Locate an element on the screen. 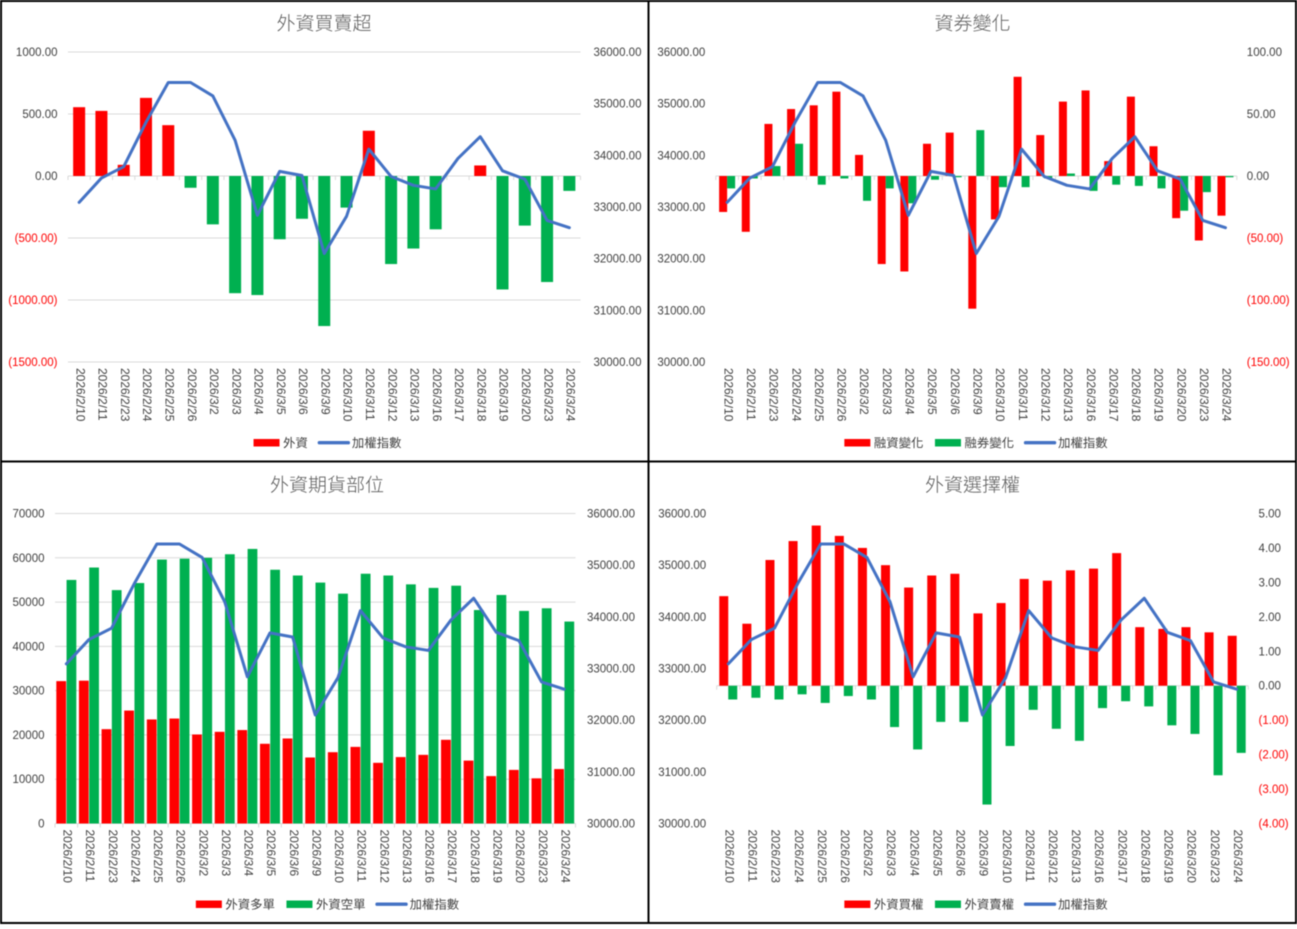 This screenshot has height=929, width=1297. svg-text: 60000 is located at coordinates (29, 559).